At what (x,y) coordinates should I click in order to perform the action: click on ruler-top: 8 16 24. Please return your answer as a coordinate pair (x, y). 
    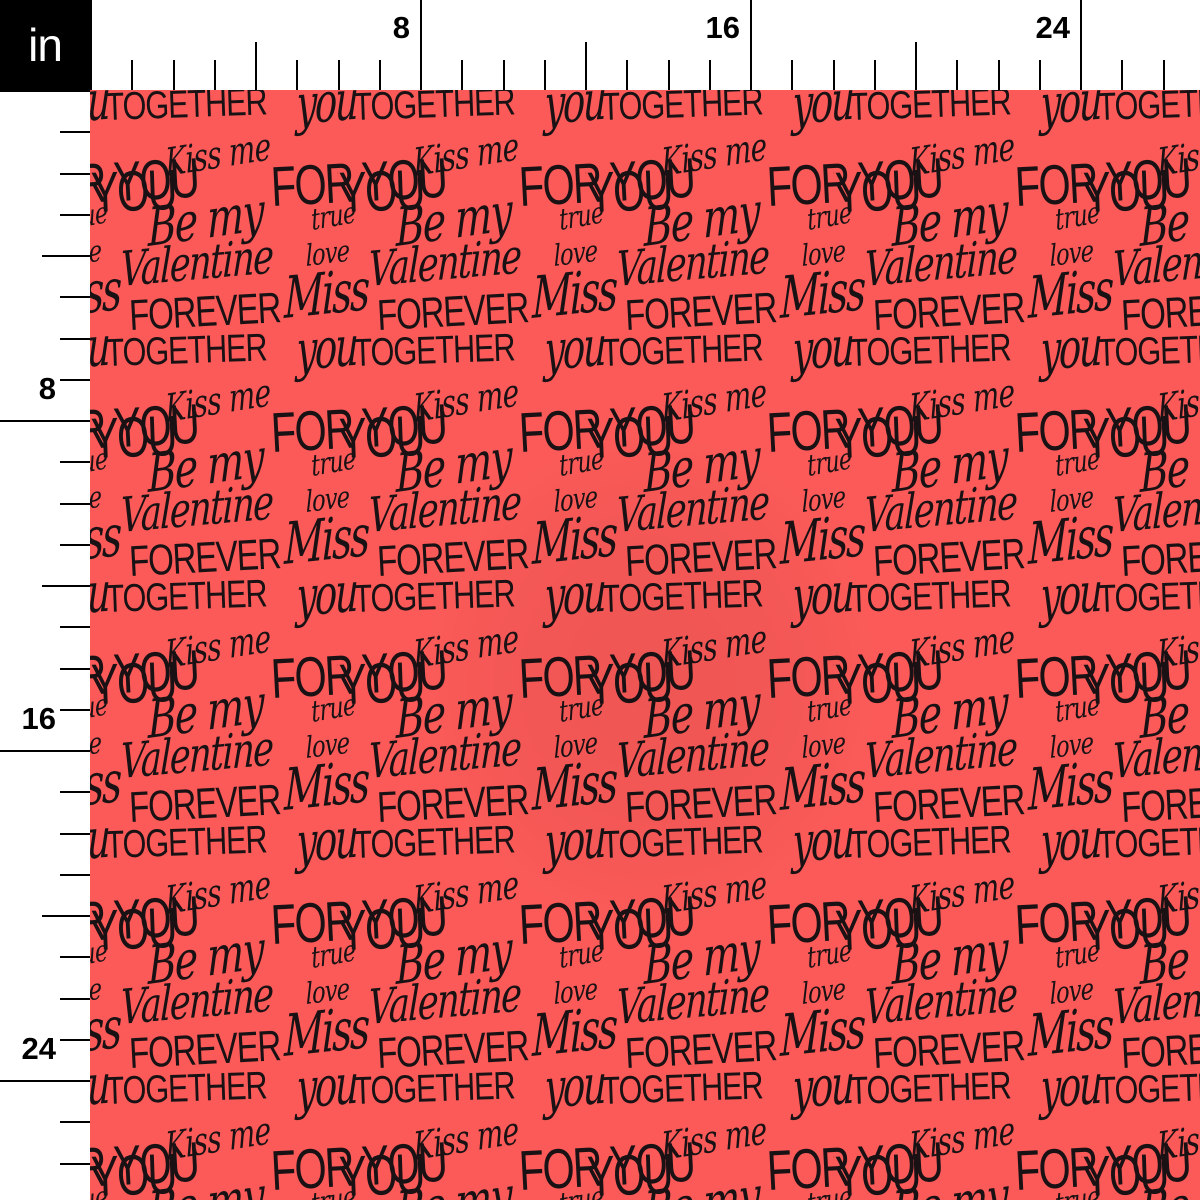
    Looking at the image, I should click on (600, 45).